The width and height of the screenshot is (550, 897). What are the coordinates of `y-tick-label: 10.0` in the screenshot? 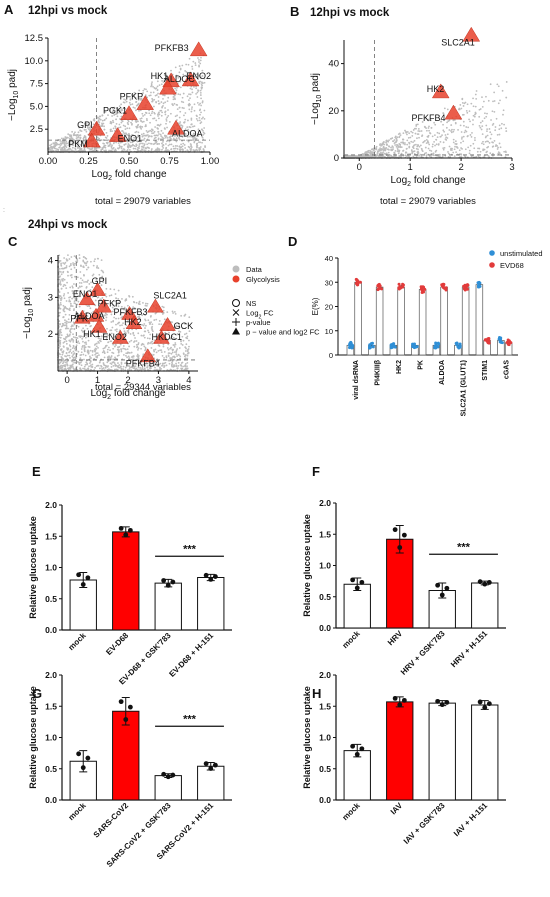 It's located at (34, 61).